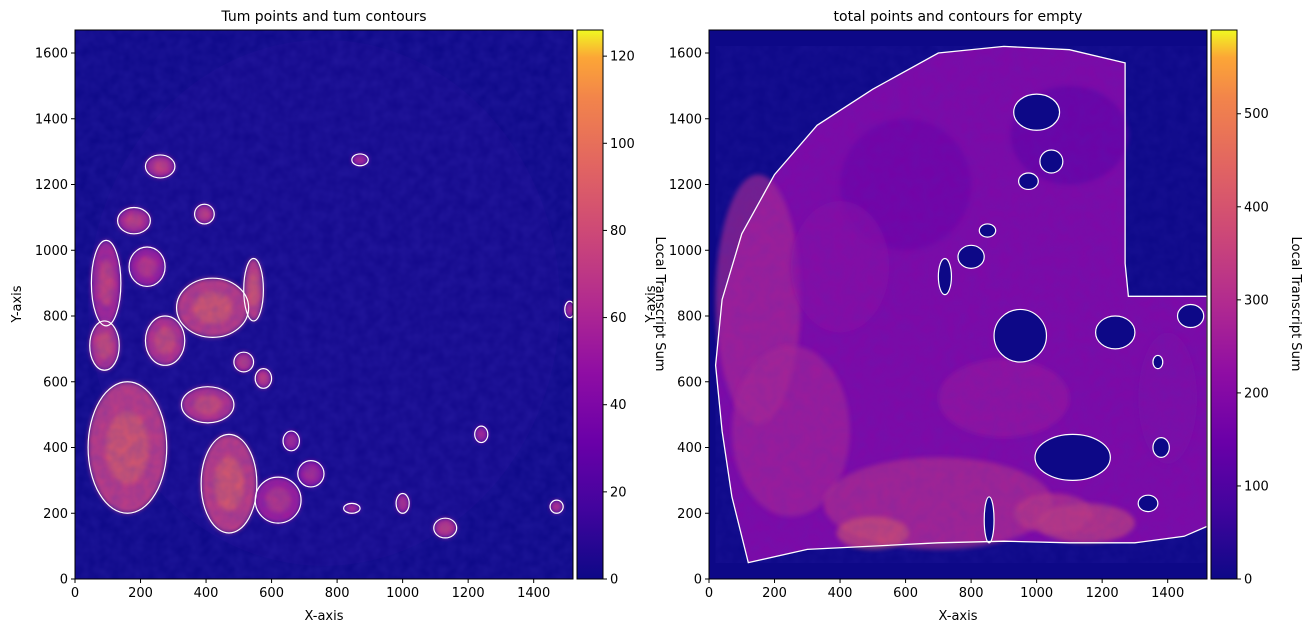 The width and height of the screenshot is (1311, 632). Describe the element at coordinates (958, 17) in the screenshot. I see `panel-total-title: total points and contours for empty` at that location.